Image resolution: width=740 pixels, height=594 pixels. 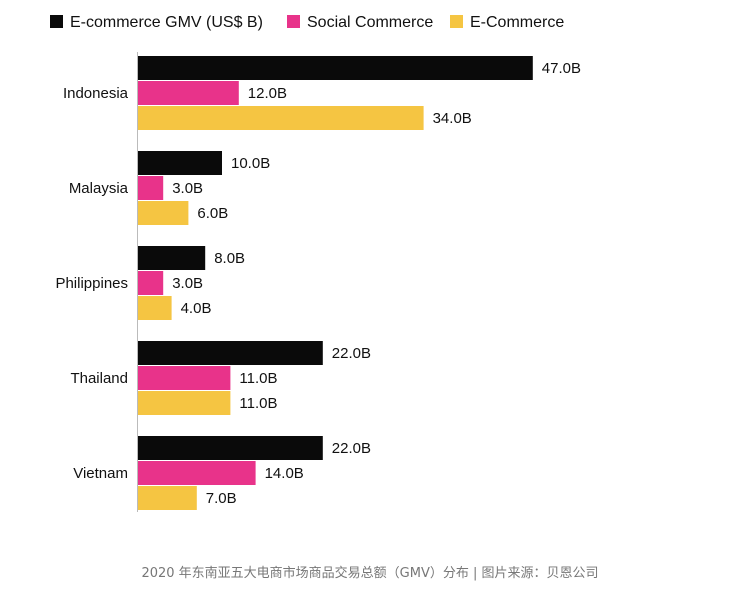 What do you see at coordinates (151, 283) in the screenshot?
I see `bar-philippines-social-commerce` at bounding box center [151, 283].